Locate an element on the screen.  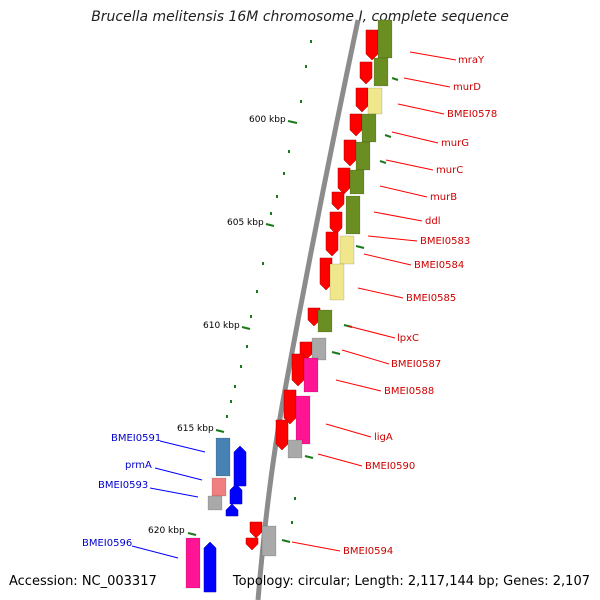
tick-label-605: 605 kbp is located at coordinates (245, 223).